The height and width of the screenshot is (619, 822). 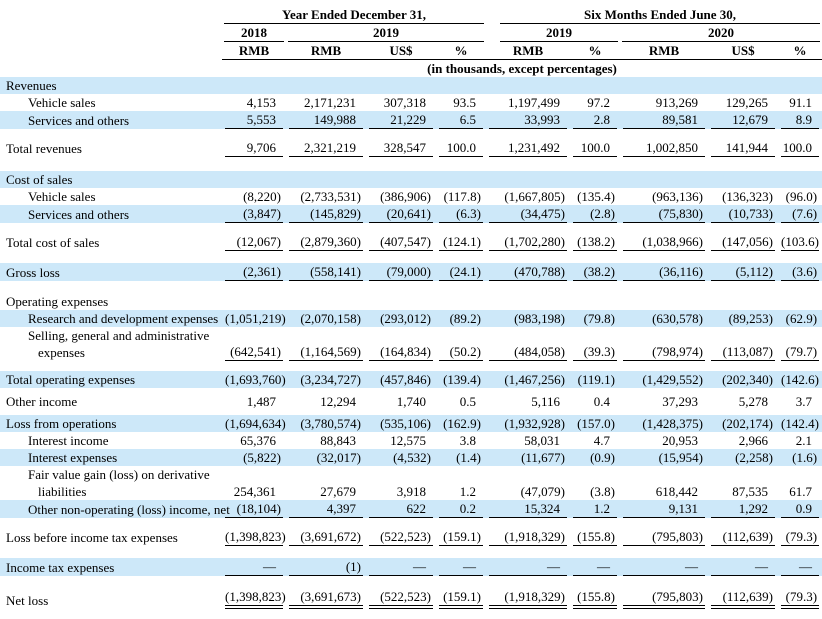 I want to click on value-cell: (3,691,672), so click(x=326, y=537).